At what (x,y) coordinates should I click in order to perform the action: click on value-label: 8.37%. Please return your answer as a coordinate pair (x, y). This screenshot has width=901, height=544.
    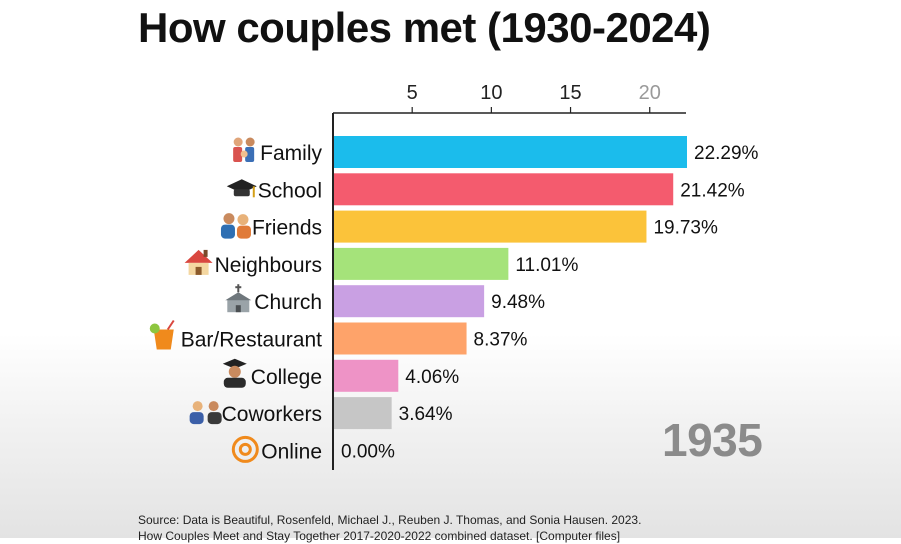
    Looking at the image, I should click on (501, 340).